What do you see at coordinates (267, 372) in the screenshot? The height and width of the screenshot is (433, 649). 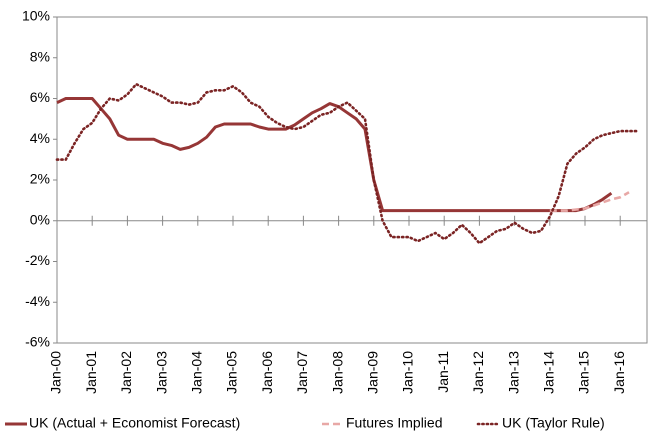 I see `x-tick-label: Jan-06` at bounding box center [267, 372].